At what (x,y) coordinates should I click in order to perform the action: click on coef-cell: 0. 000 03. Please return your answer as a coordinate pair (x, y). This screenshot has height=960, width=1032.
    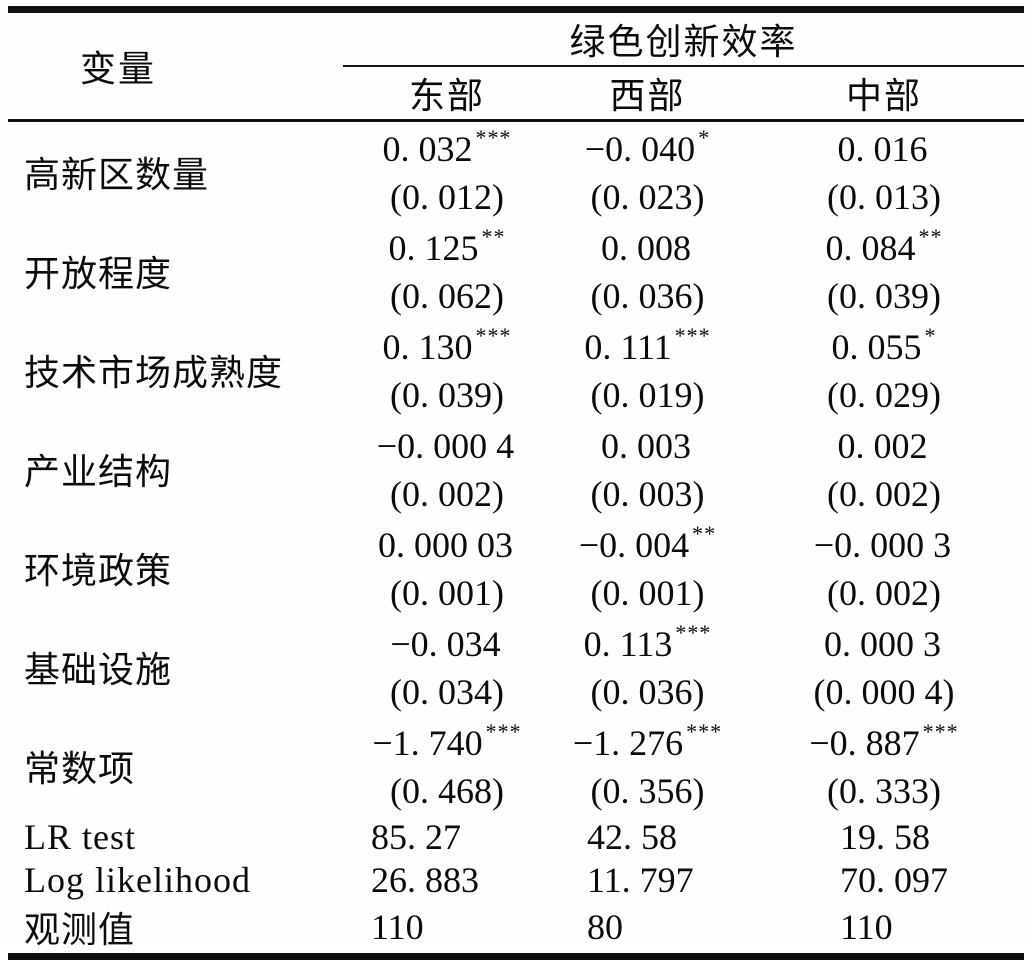
    Looking at the image, I should click on (447, 543).